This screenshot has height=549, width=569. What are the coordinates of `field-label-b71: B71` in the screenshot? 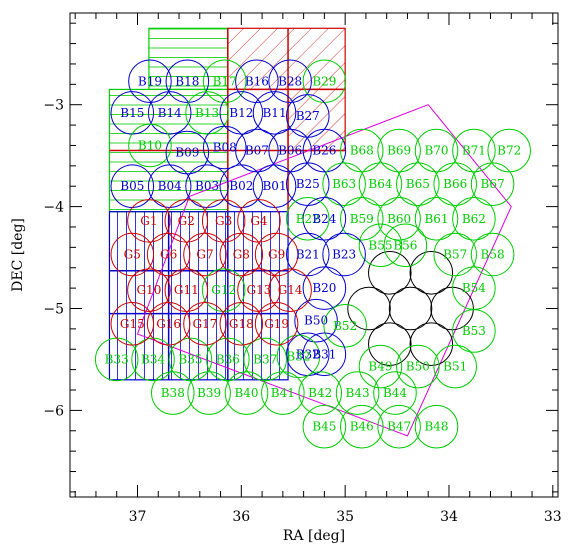 It's located at (474, 151).